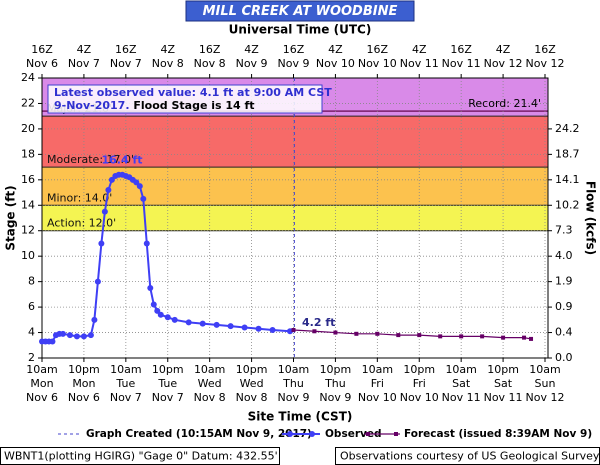 The image size is (600, 465). Describe the element at coordinates (28, 128) in the screenshot. I see `y-tick-label: 20` at that location.